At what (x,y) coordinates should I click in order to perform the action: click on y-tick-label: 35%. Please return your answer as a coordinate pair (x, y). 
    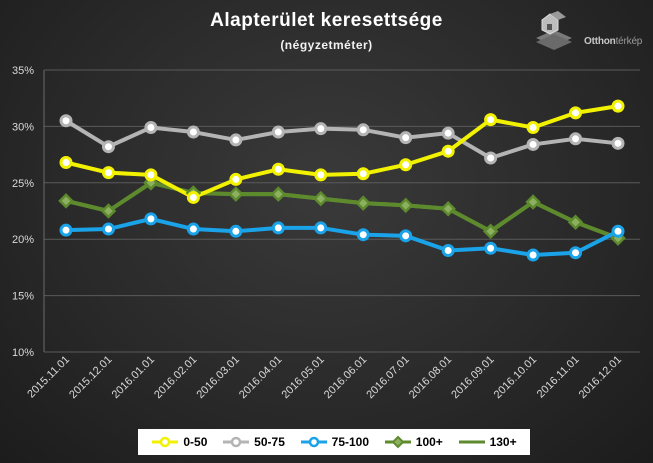
    Looking at the image, I should click on (23, 71).